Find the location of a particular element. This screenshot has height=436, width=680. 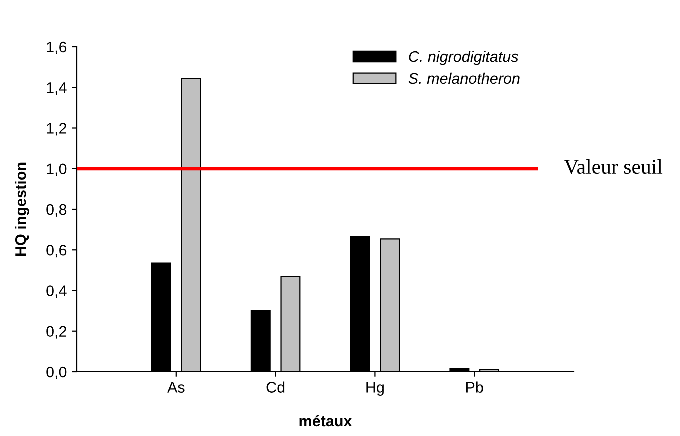

y-tick-label: 1,0 is located at coordinates (57, 170).